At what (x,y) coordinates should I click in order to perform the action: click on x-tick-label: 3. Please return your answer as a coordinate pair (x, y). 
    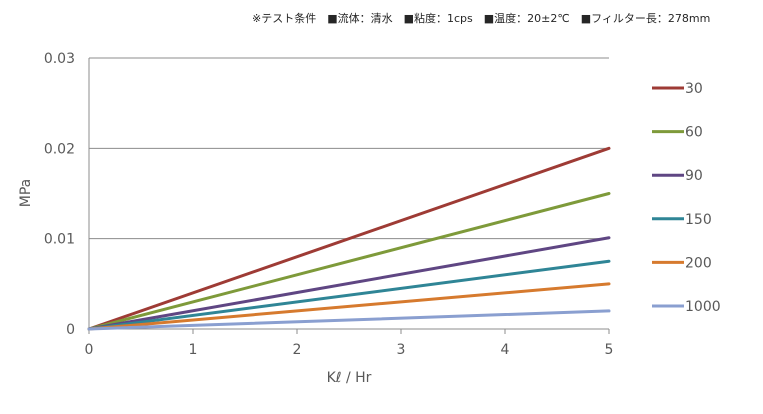
    Looking at the image, I should click on (401, 350).